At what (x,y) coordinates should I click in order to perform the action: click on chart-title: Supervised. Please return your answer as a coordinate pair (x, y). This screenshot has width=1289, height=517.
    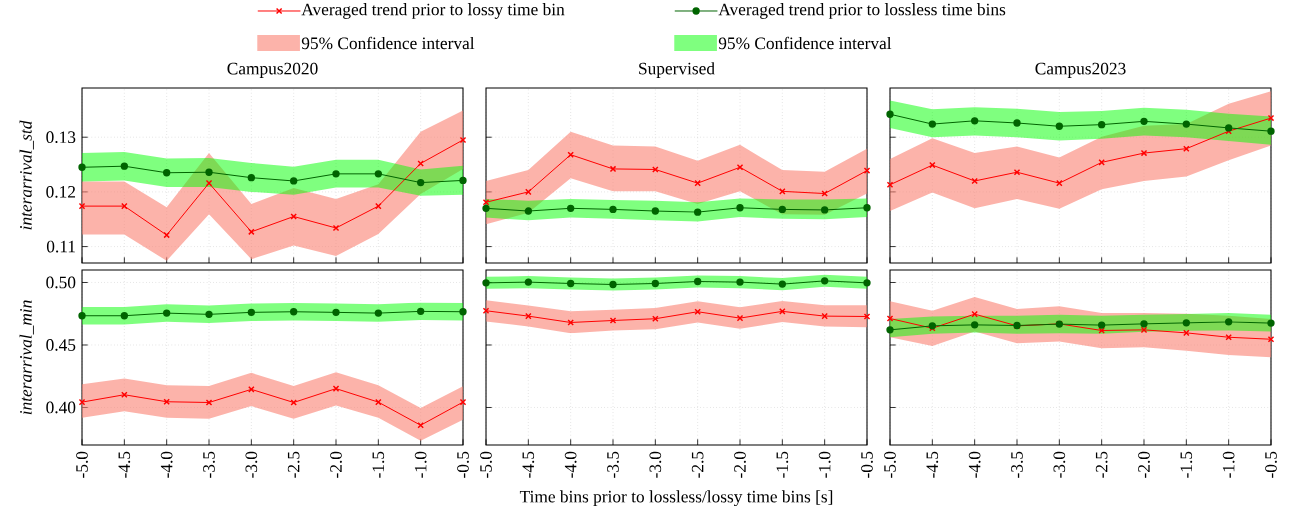
    Looking at the image, I should click on (677, 70).